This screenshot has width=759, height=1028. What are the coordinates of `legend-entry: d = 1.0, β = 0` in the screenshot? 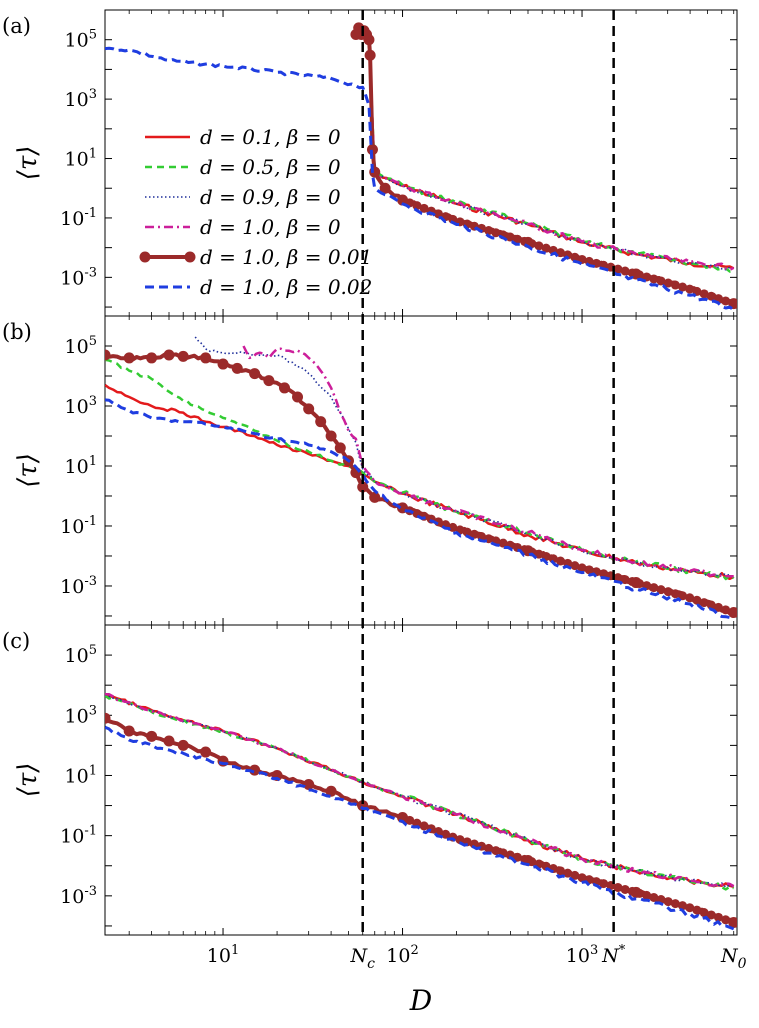 It's located at (270, 227).